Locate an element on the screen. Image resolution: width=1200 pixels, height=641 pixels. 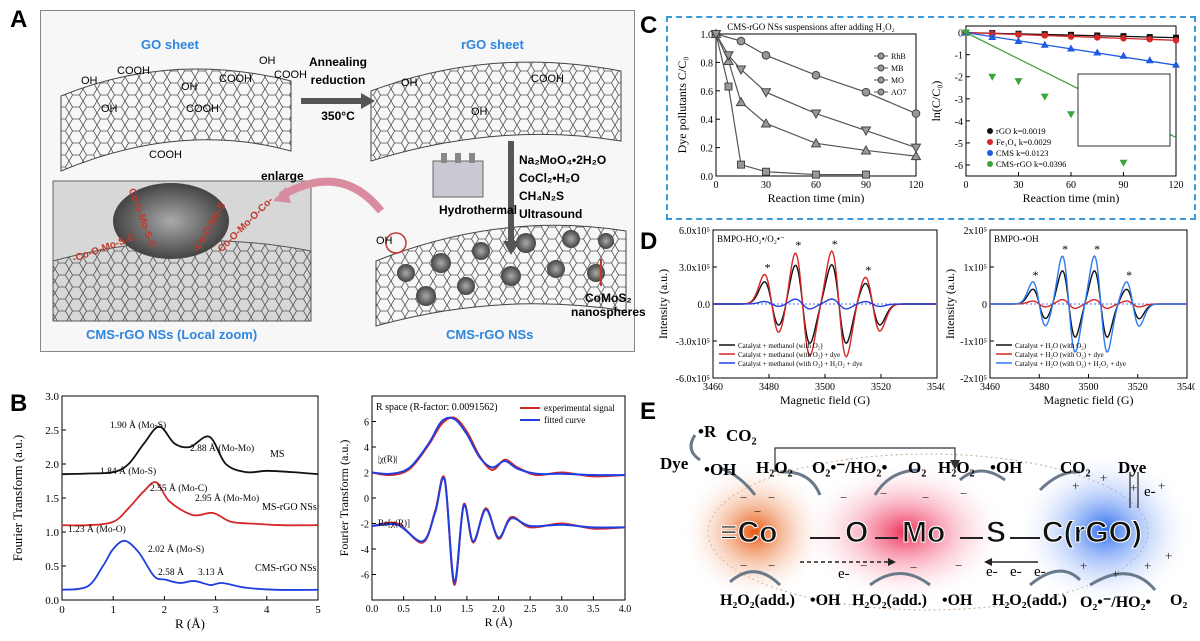
cms-rgo-sheet-graphic is located at coordinates (501, 275).